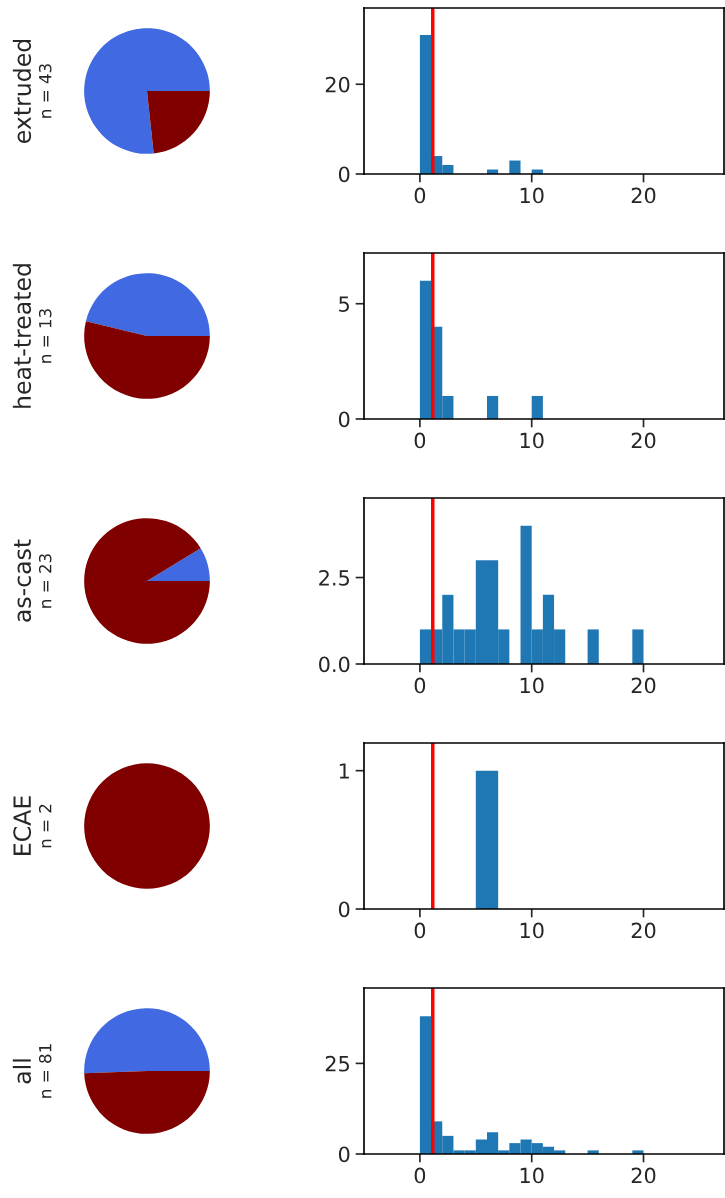  What do you see at coordinates (45, 826) in the screenshot?
I see `text: n = 2` at bounding box center [45, 826].